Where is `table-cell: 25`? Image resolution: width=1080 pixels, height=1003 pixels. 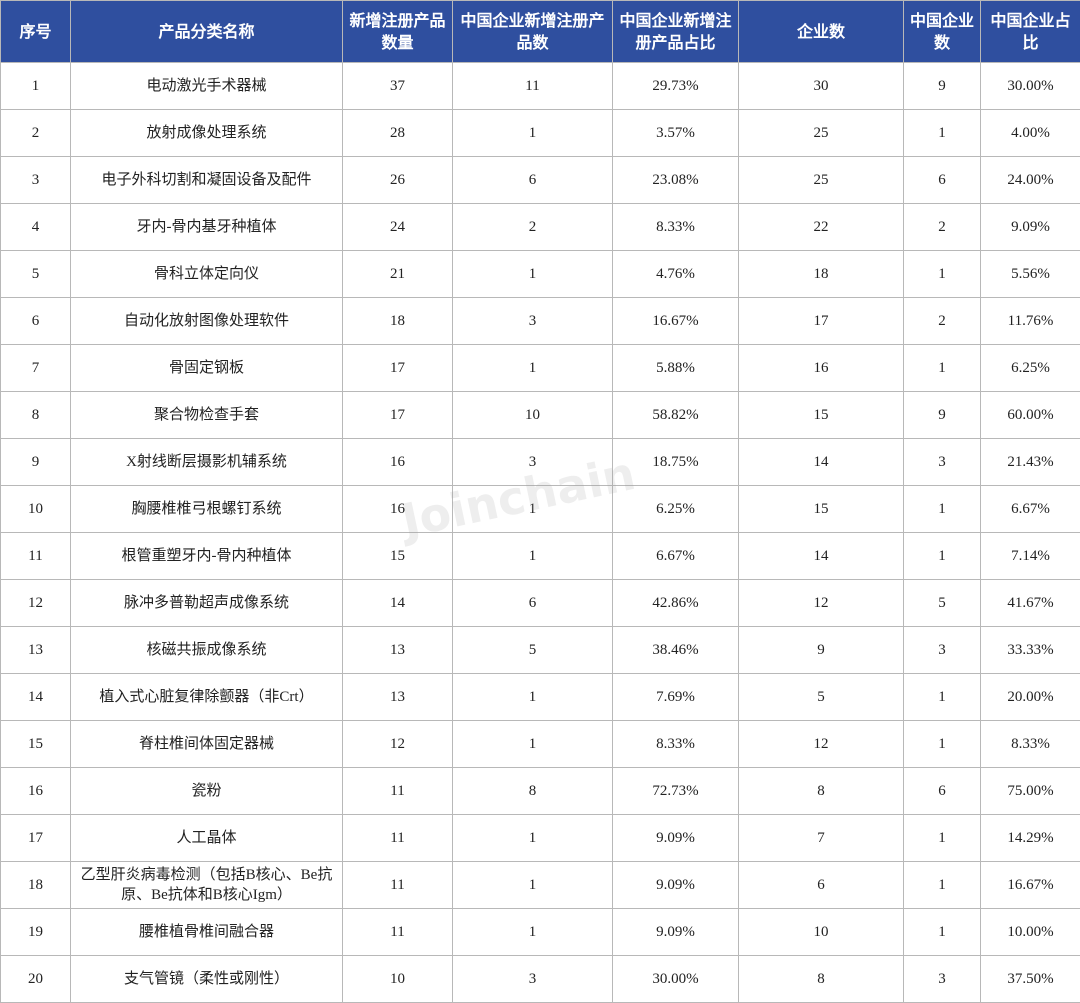 table-cell: 25 is located at coordinates (821, 180).